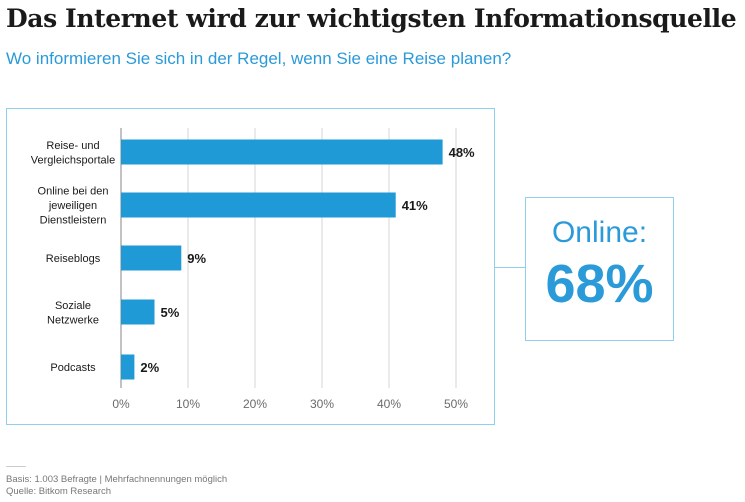 The height and width of the screenshot is (502, 745). Describe the element at coordinates (456, 404) in the screenshot. I see `x-tick-label: 50%` at that location.